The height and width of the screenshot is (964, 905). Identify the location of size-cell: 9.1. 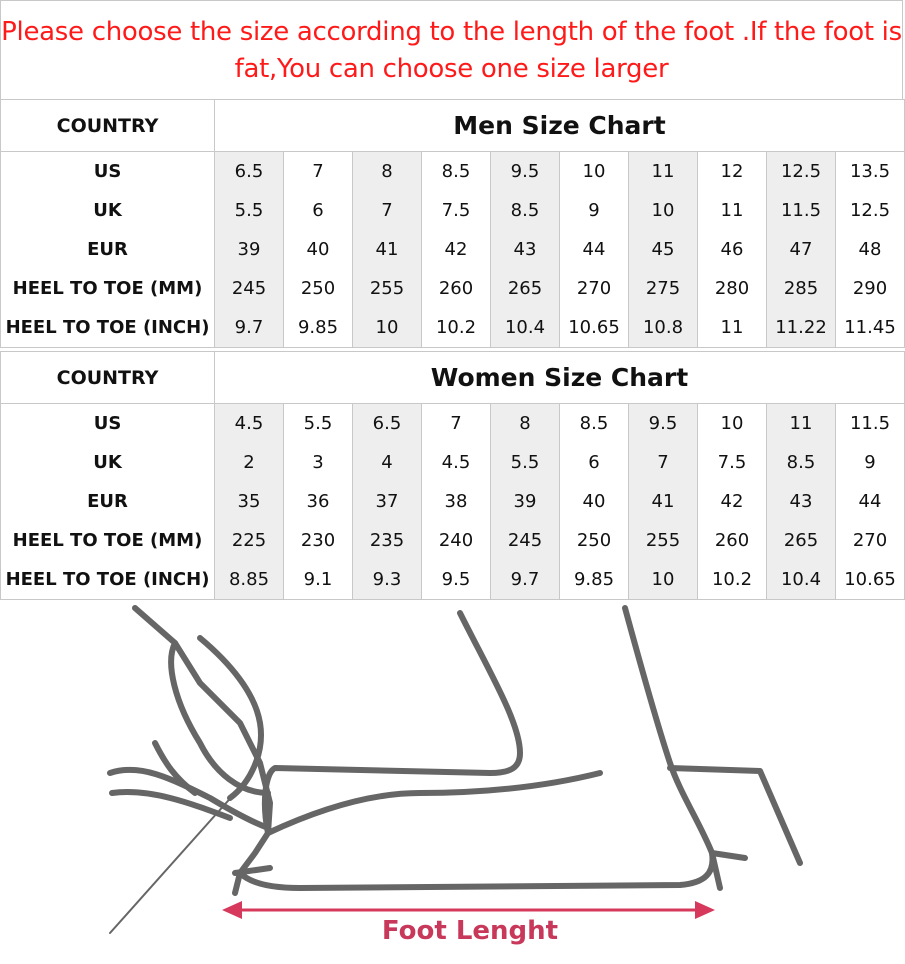
(318, 580).